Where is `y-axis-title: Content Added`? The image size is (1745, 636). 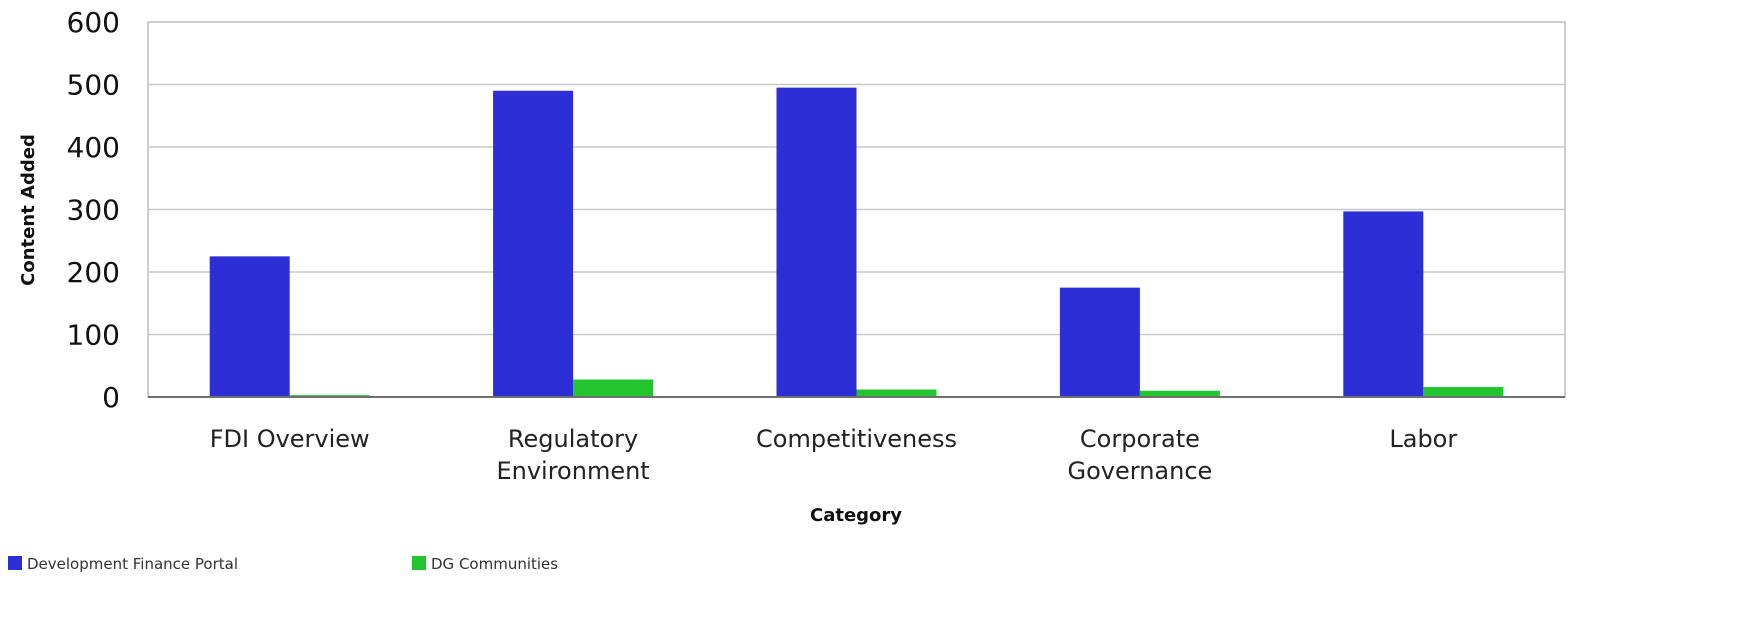 y-axis-title: Content Added is located at coordinates (28, 210).